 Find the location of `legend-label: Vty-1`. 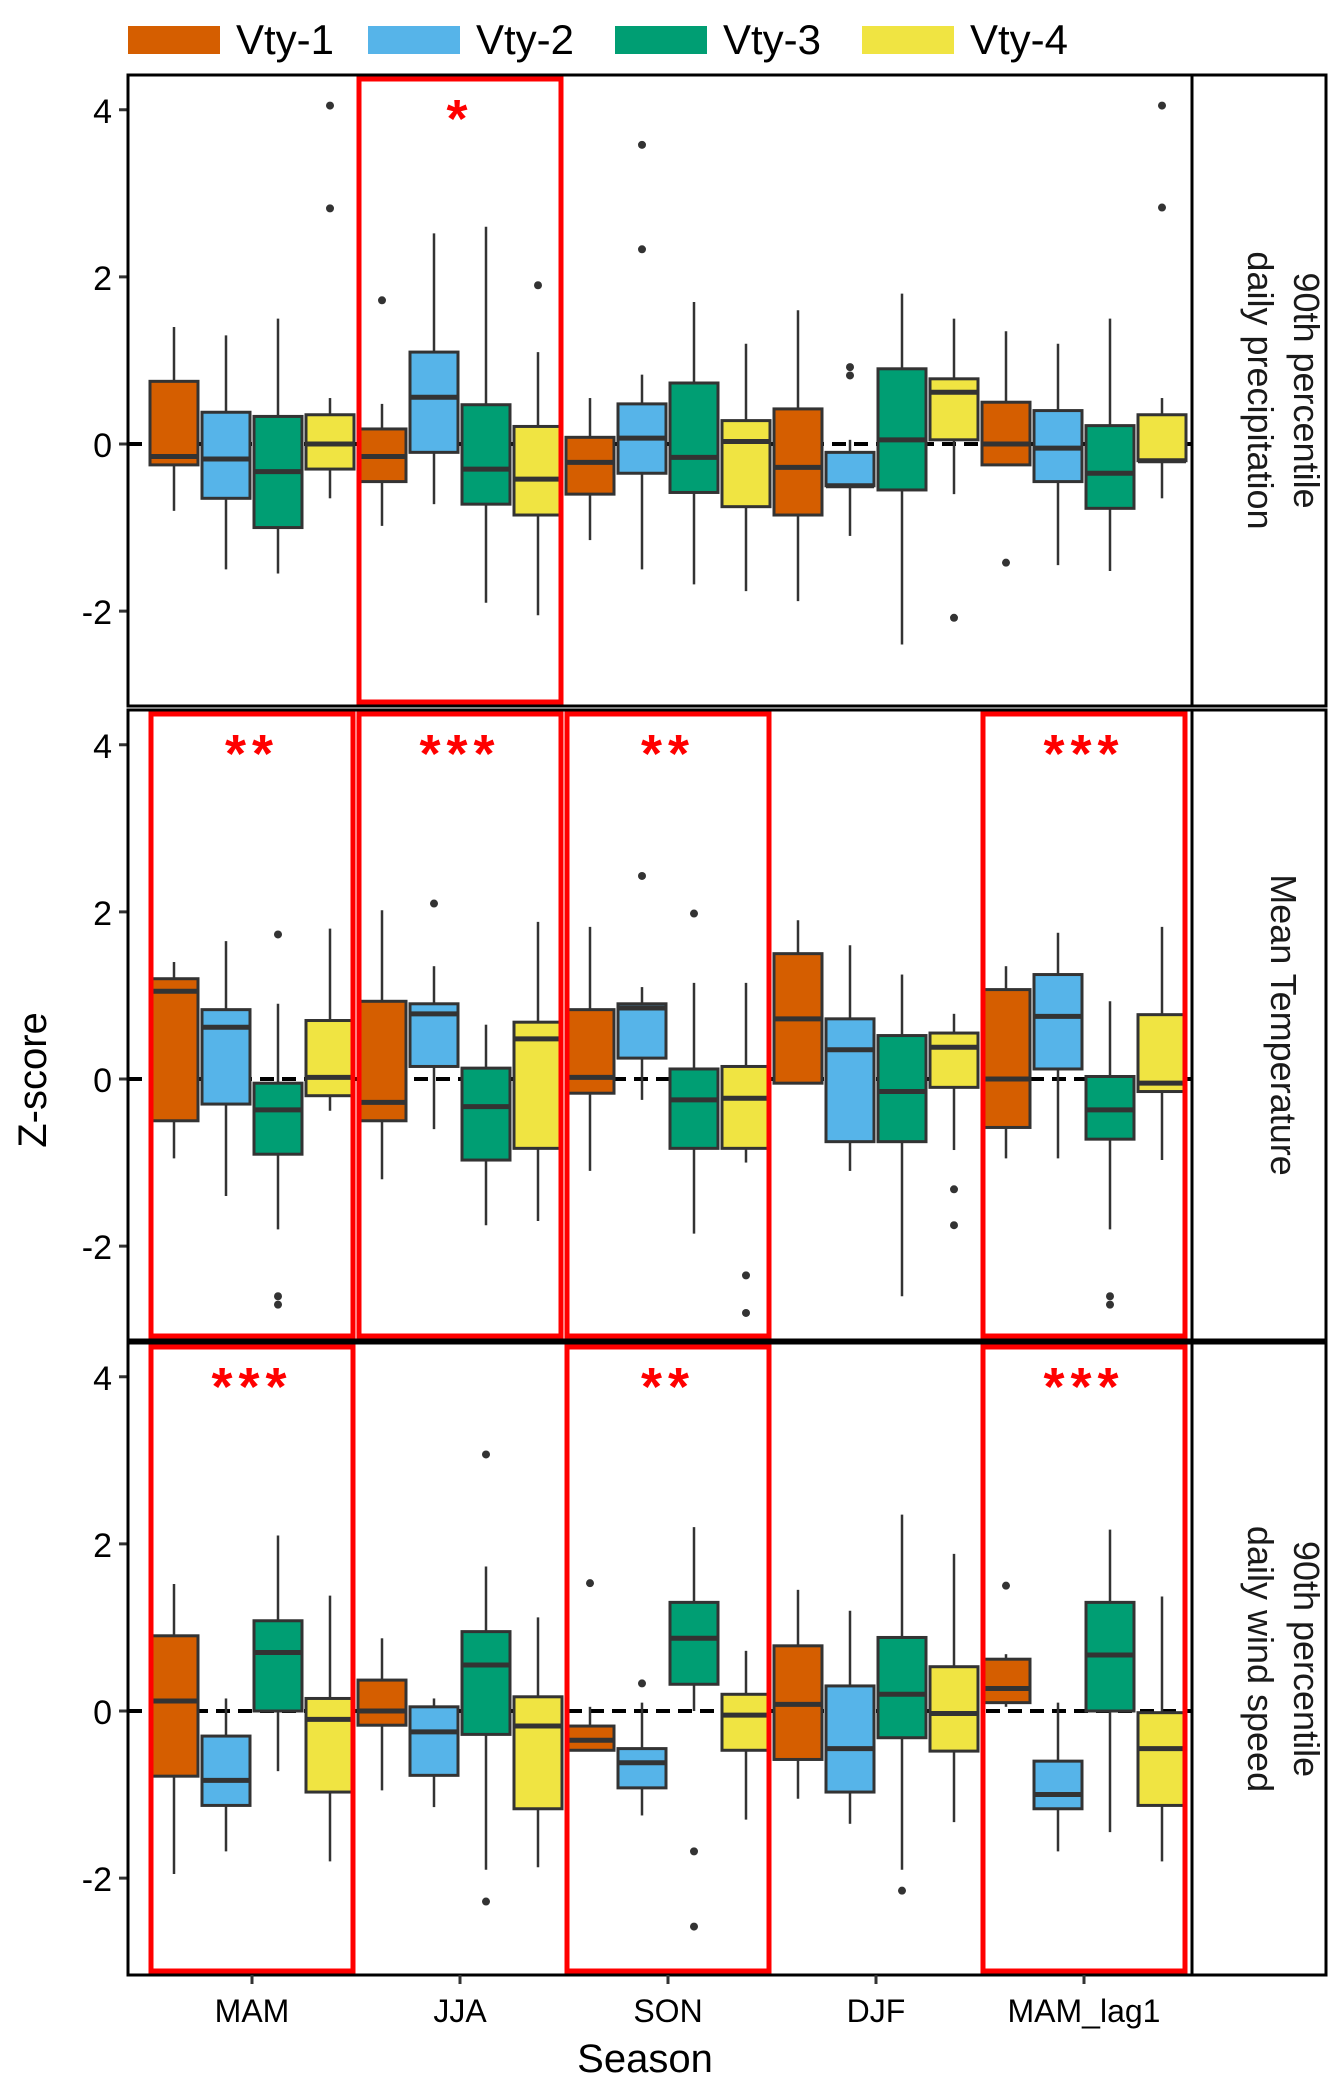

legend-label: Vty-1 is located at coordinates (285, 39).